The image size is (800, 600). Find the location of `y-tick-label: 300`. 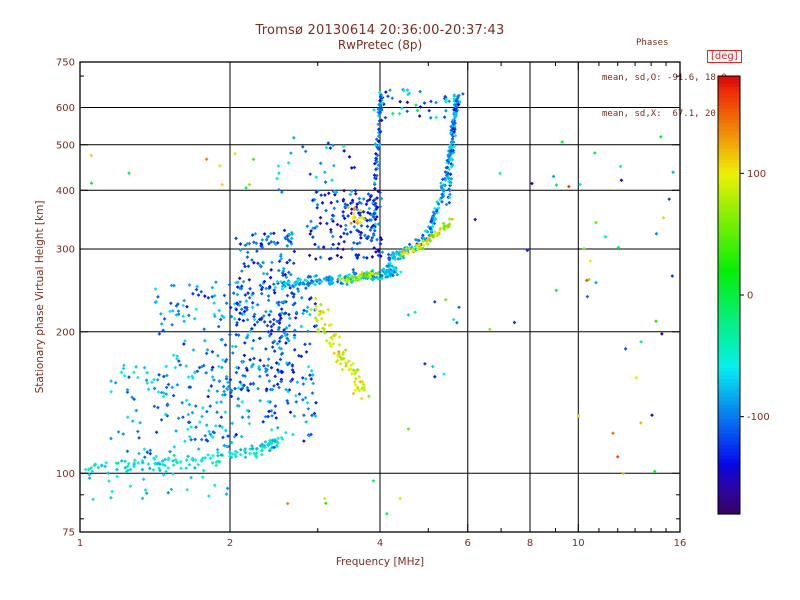

y-tick-label: 300 is located at coordinates (65, 250).